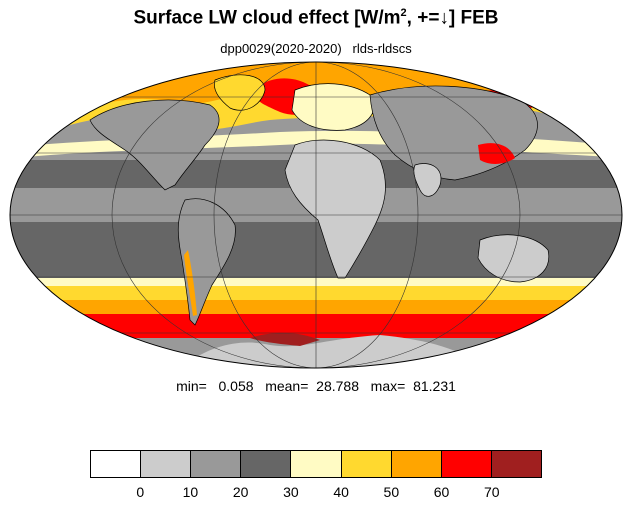 The height and width of the screenshot is (506, 632). I want to click on colorbar-label: 0, so click(140, 492).